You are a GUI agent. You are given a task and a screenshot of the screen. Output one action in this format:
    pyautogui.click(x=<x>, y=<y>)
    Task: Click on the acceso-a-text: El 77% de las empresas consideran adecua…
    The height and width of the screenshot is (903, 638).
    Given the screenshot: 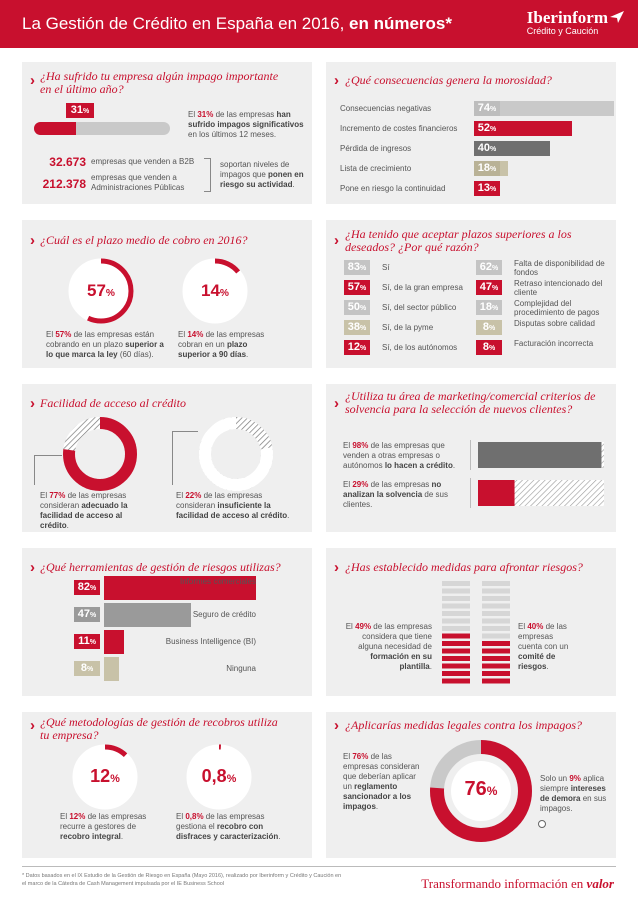 What is the action you would take?
    pyautogui.click(x=84, y=510)
    